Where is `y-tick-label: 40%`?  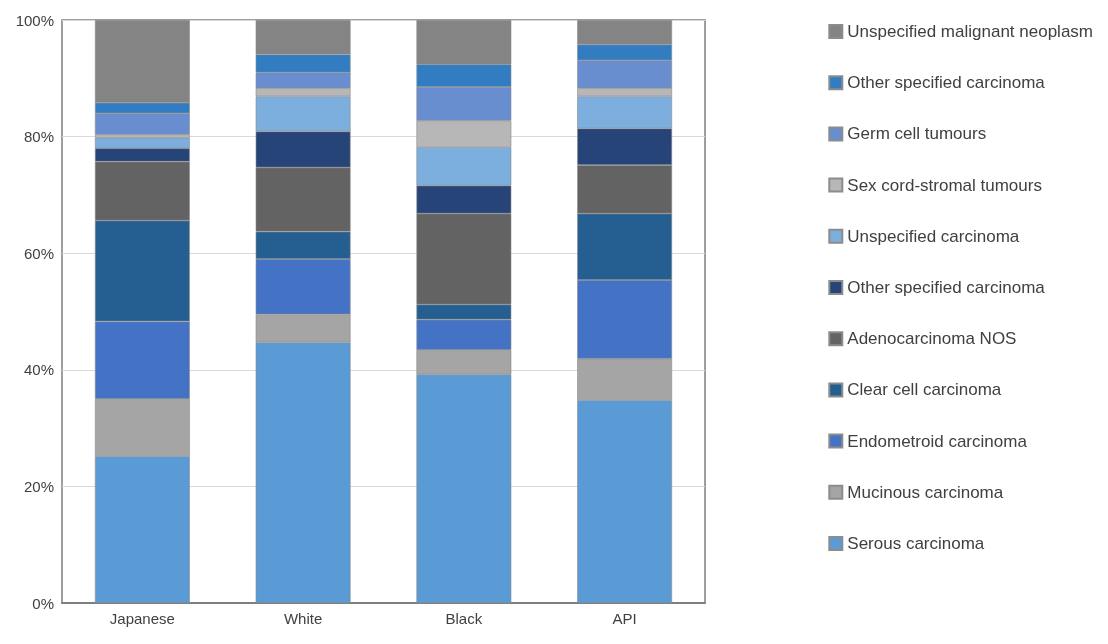 y-tick-label: 40% is located at coordinates (38, 370).